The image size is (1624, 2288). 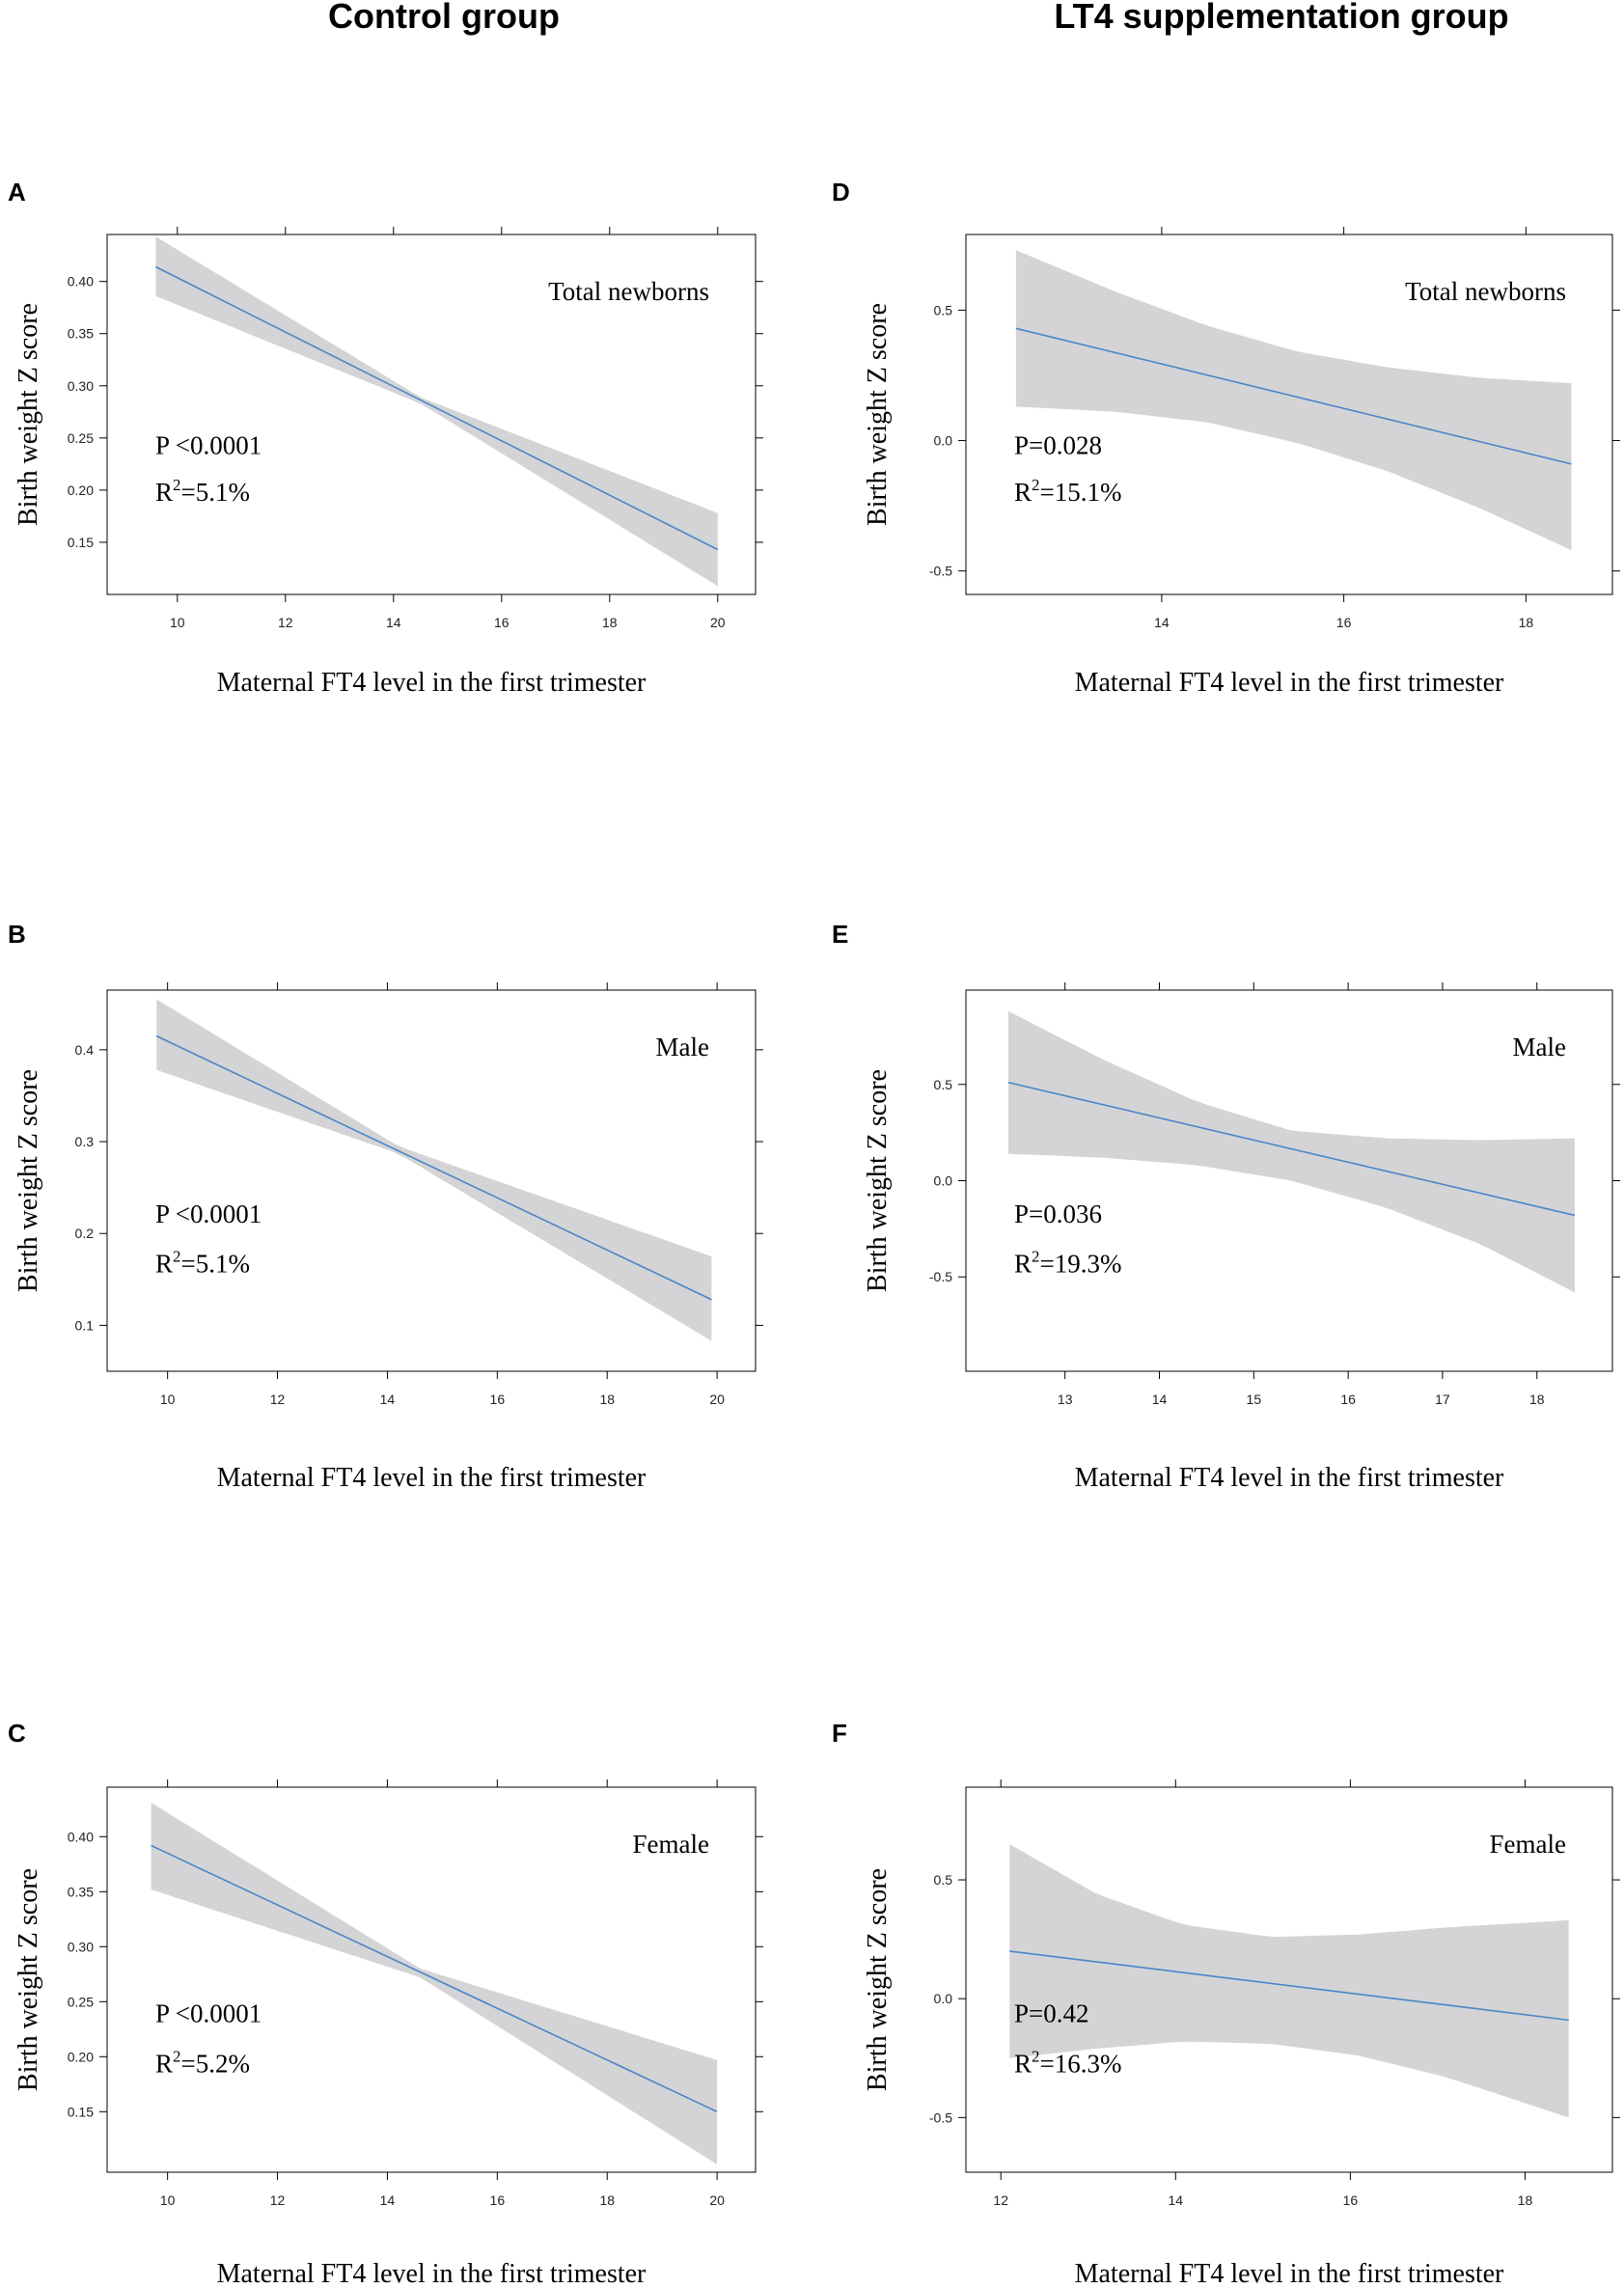 What do you see at coordinates (1528, 1844) in the screenshot?
I see `panel-f-title: Female` at bounding box center [1528, 1844].